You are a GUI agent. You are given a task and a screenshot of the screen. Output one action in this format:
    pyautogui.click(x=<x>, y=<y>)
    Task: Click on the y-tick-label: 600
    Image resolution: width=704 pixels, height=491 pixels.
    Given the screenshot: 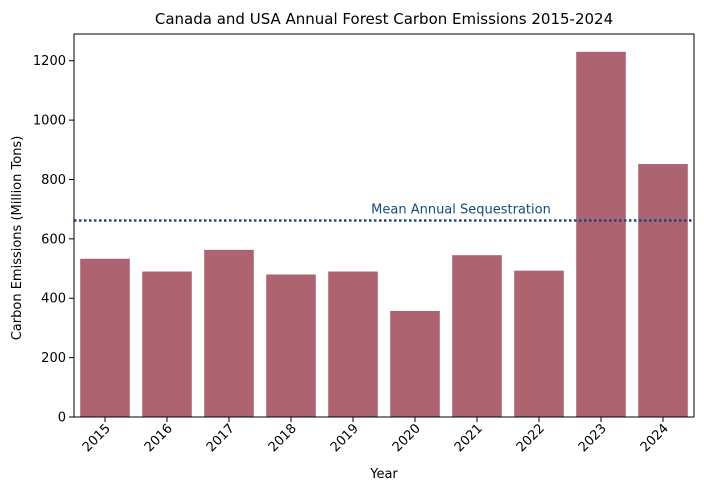 What is the action you would take?
    pyautogui.click(x=53, y=239)
    